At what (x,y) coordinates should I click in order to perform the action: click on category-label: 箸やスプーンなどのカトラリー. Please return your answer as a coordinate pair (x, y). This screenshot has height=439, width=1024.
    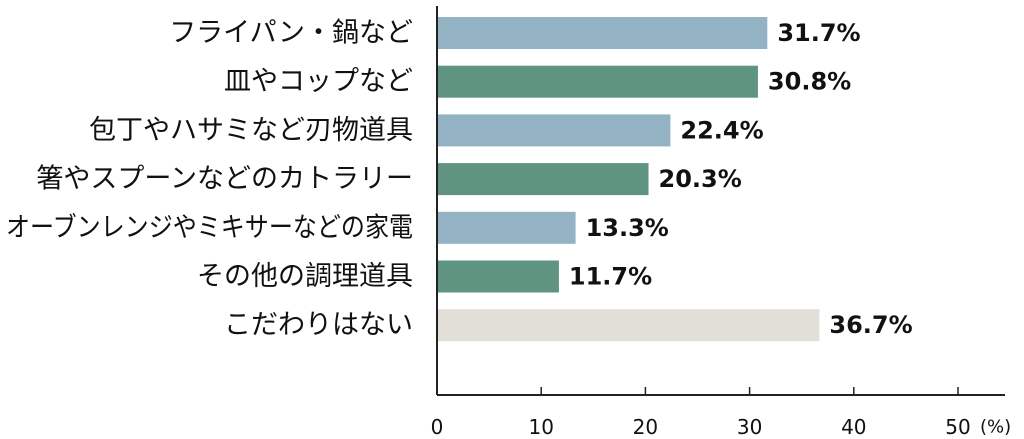
    Looking at the image, I should click on (224, 179).